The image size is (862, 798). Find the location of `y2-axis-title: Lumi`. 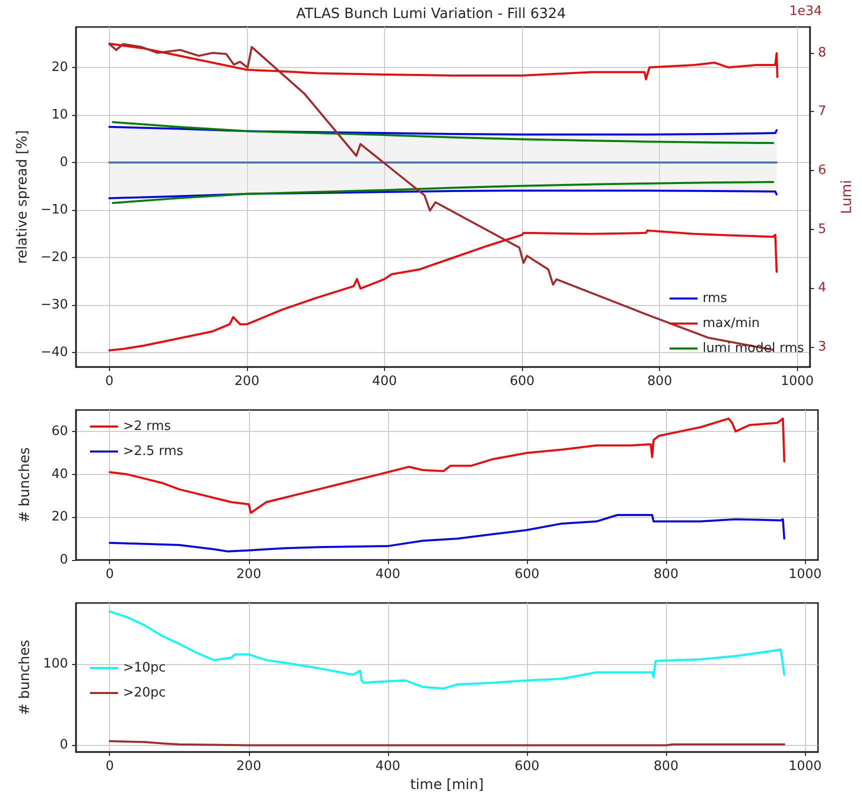

y2-axis-title: Lumi is located at coordinates (847, 197).